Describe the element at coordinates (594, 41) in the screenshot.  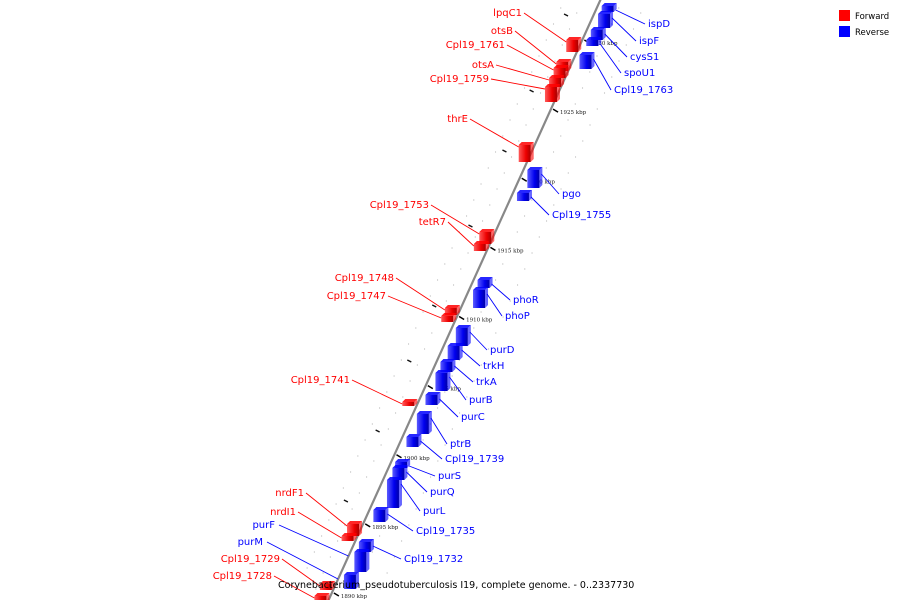
I see `gene-block-spou1` at that location.